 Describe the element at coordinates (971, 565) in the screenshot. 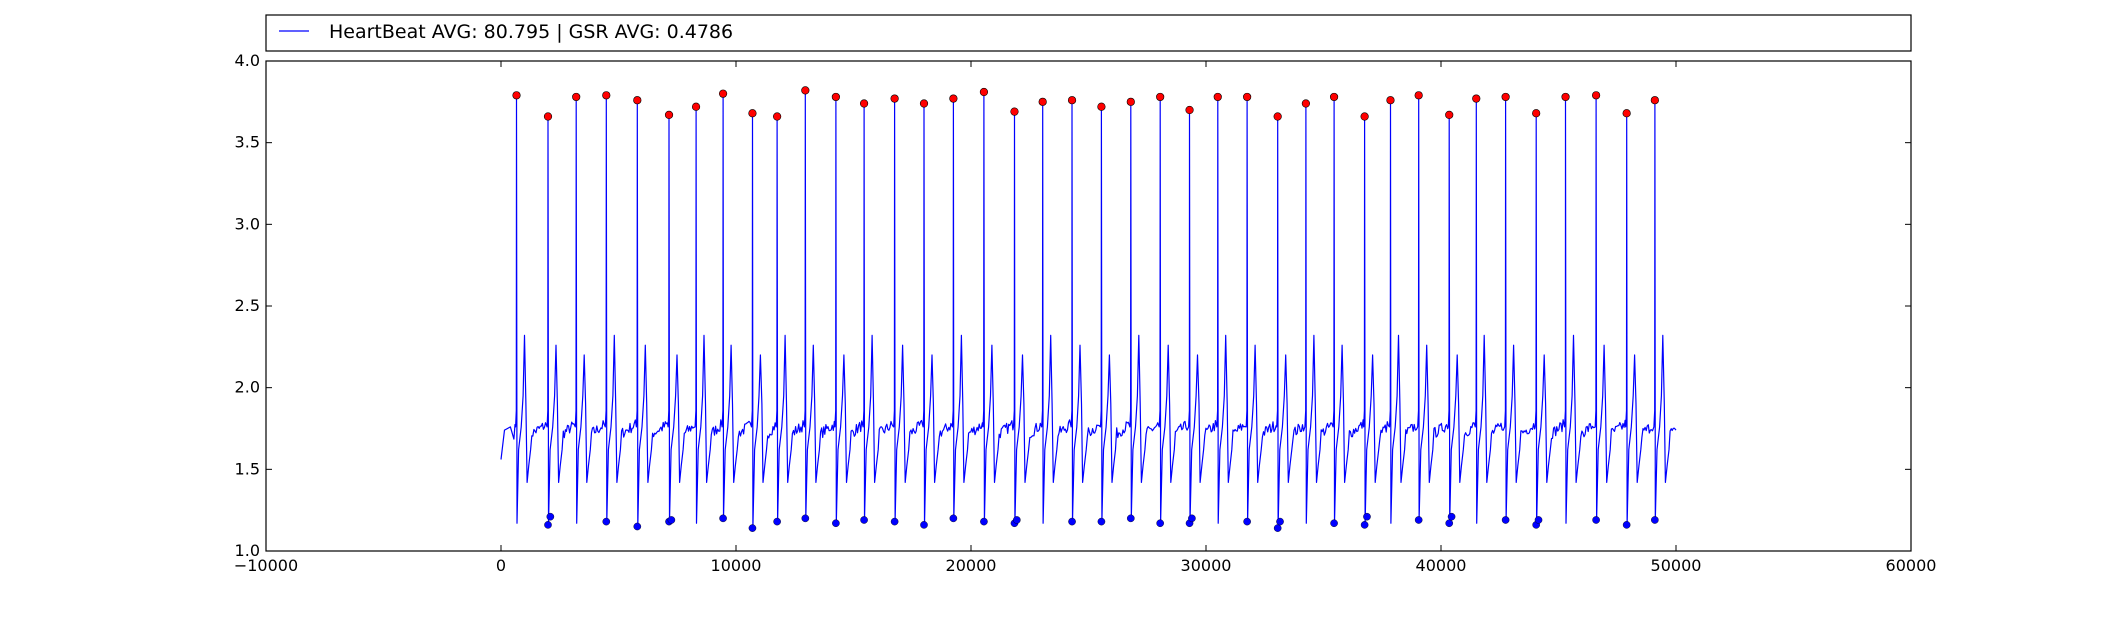

I see `x-tick-label: 20000` at that location.